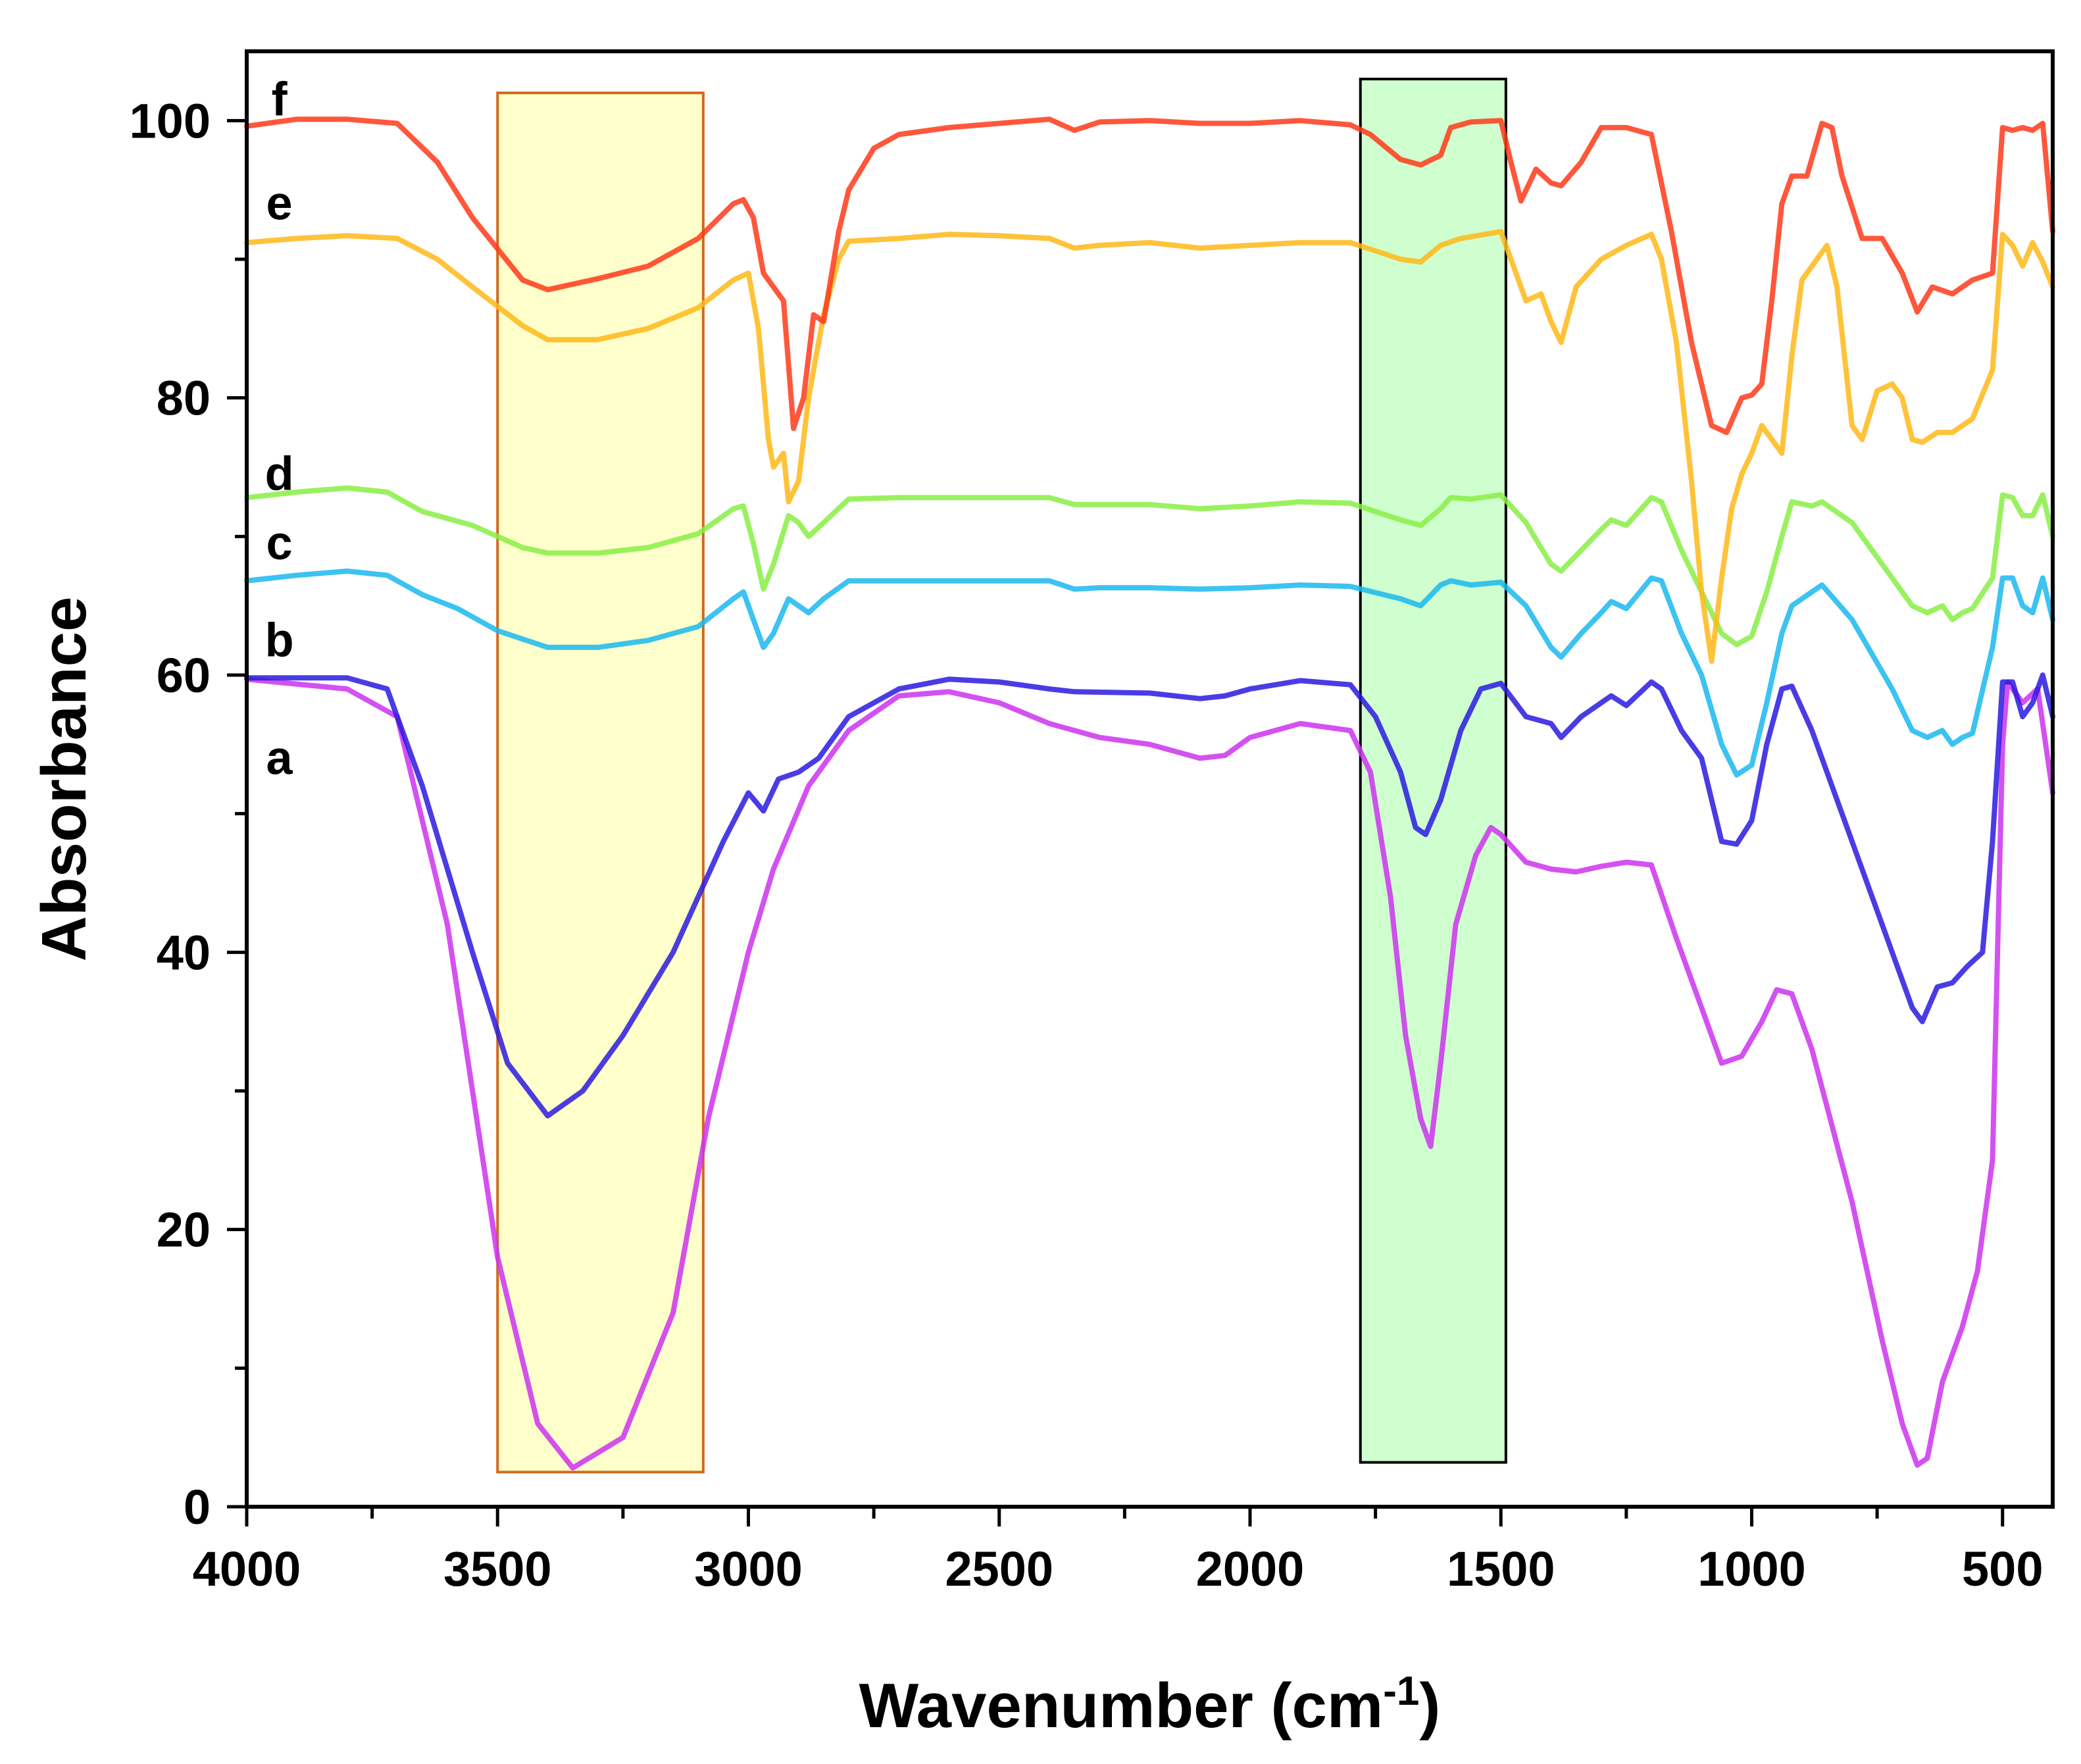 Image resolution: width=2081 pixels, height=1764 pixels. What do you see at coordinates (1250, 1569) in the screenshot?
I see `x-tick-label-2000: 2000` at bounding box center [1250, 1569].